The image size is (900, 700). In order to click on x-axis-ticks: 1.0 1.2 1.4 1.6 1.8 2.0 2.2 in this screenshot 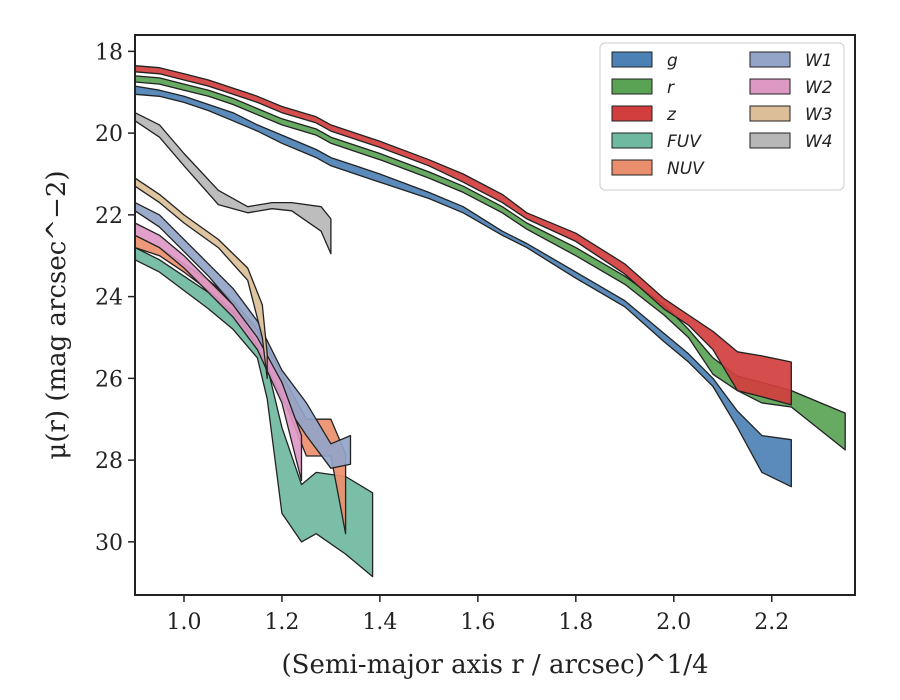, I will do `click(477, 615)`.